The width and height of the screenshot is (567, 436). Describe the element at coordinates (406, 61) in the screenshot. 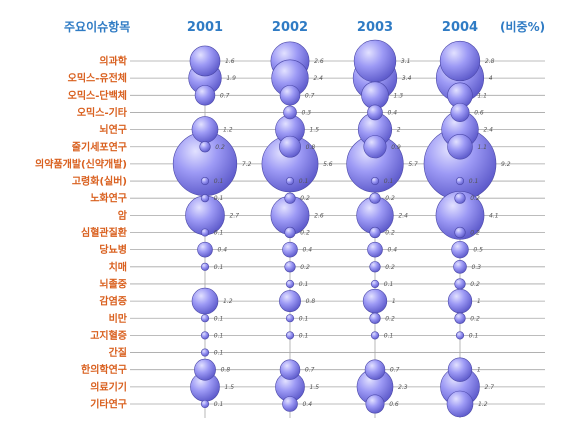

I see `value-label: 3.1` at that location.